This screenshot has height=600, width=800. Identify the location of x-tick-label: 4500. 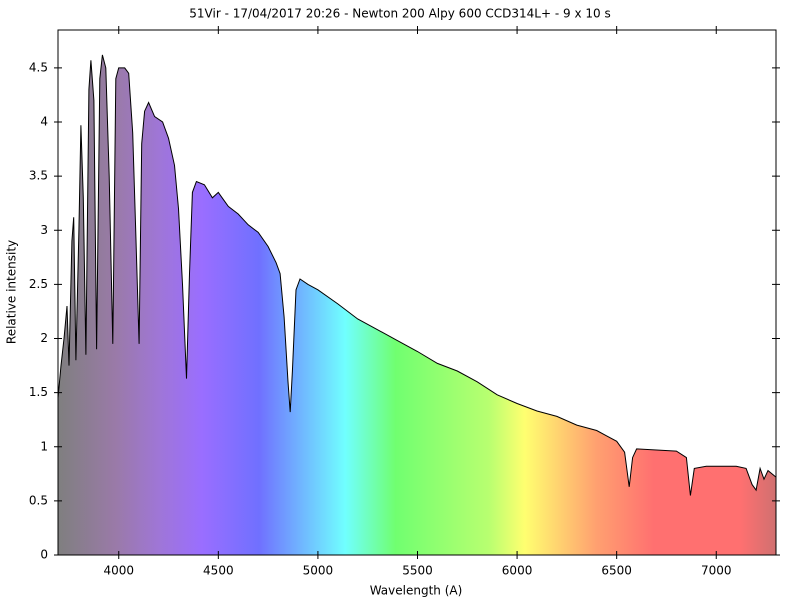
(218, 571).